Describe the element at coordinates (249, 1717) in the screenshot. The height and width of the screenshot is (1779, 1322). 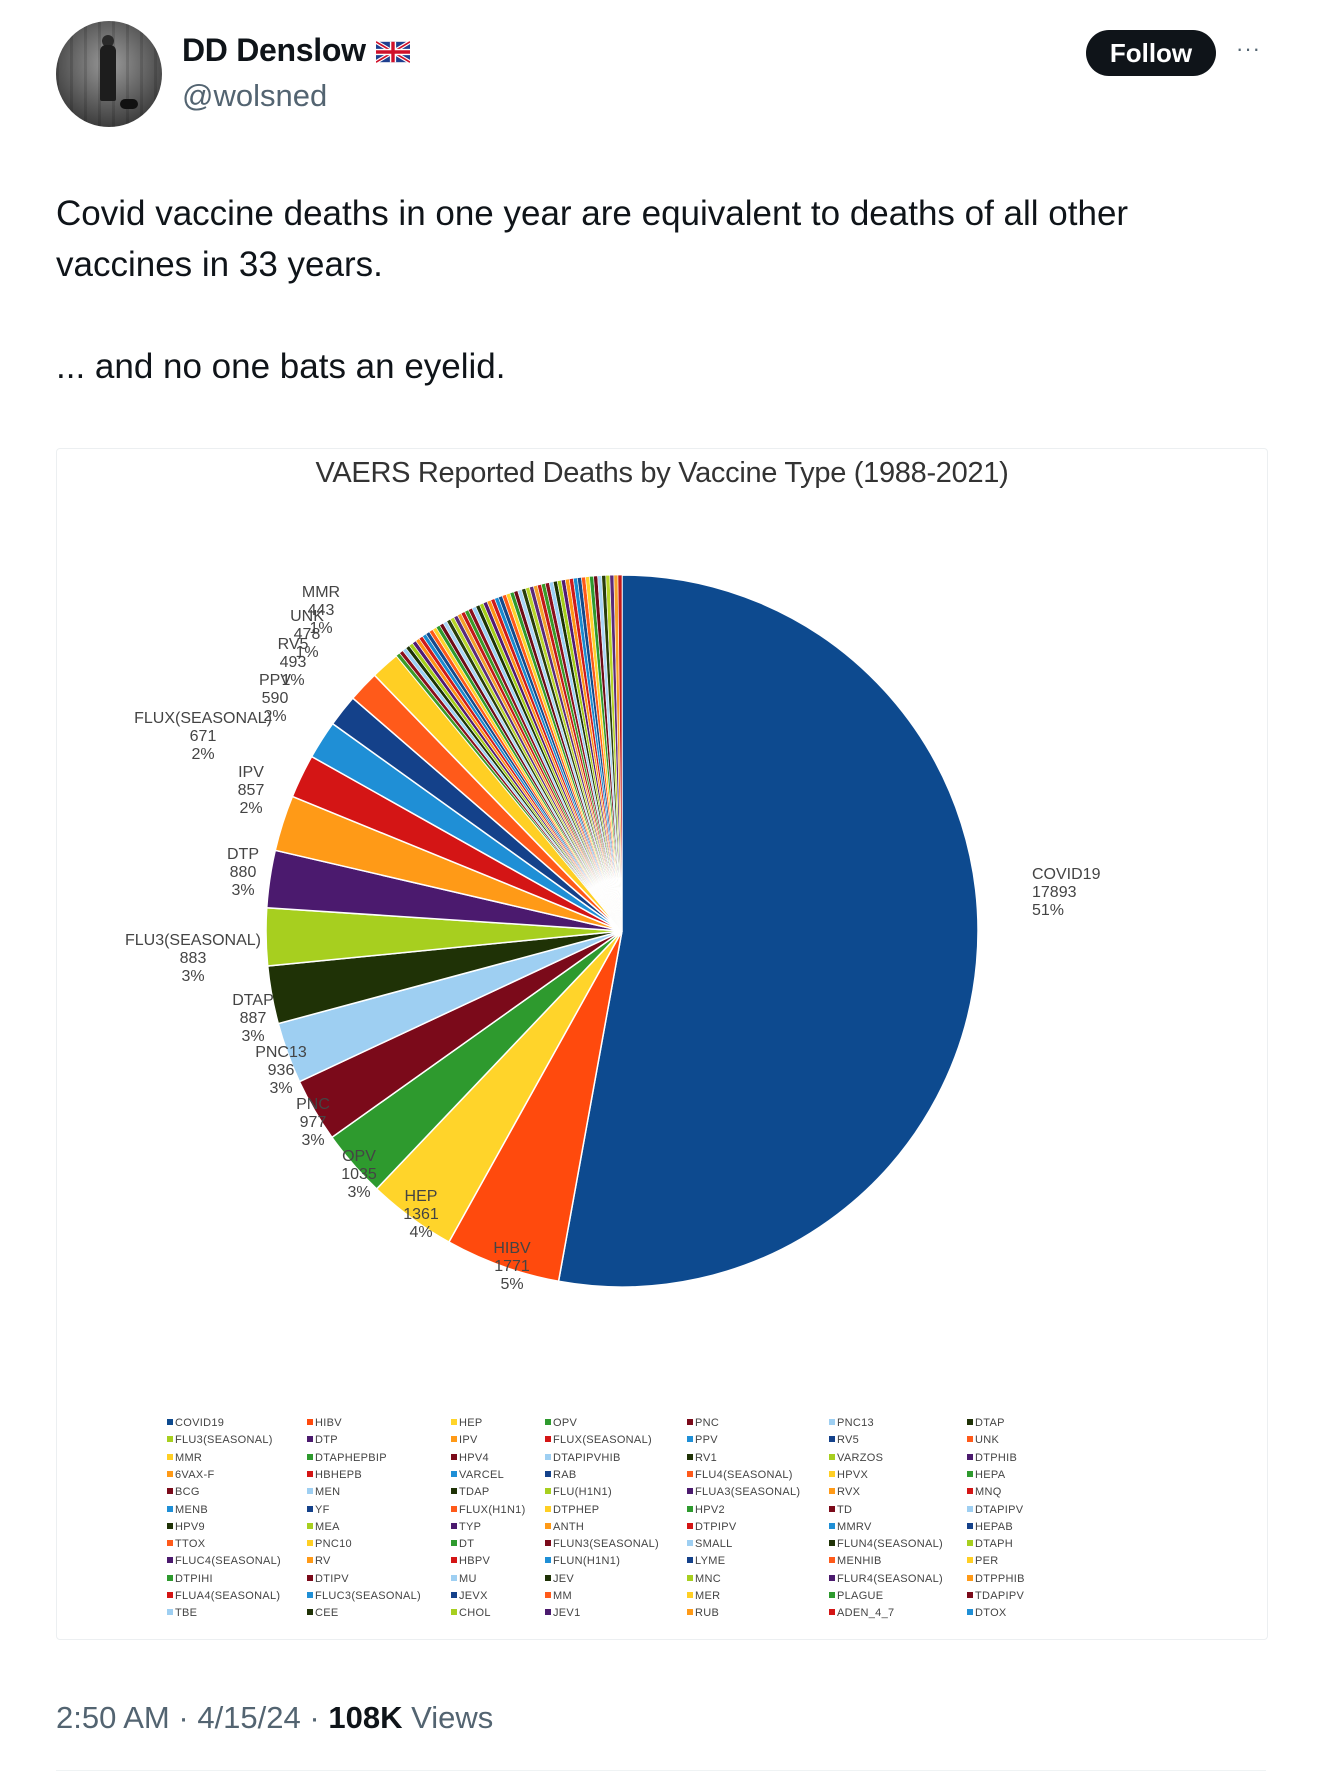
I see `tweet-date: 4/15/24` at that location.